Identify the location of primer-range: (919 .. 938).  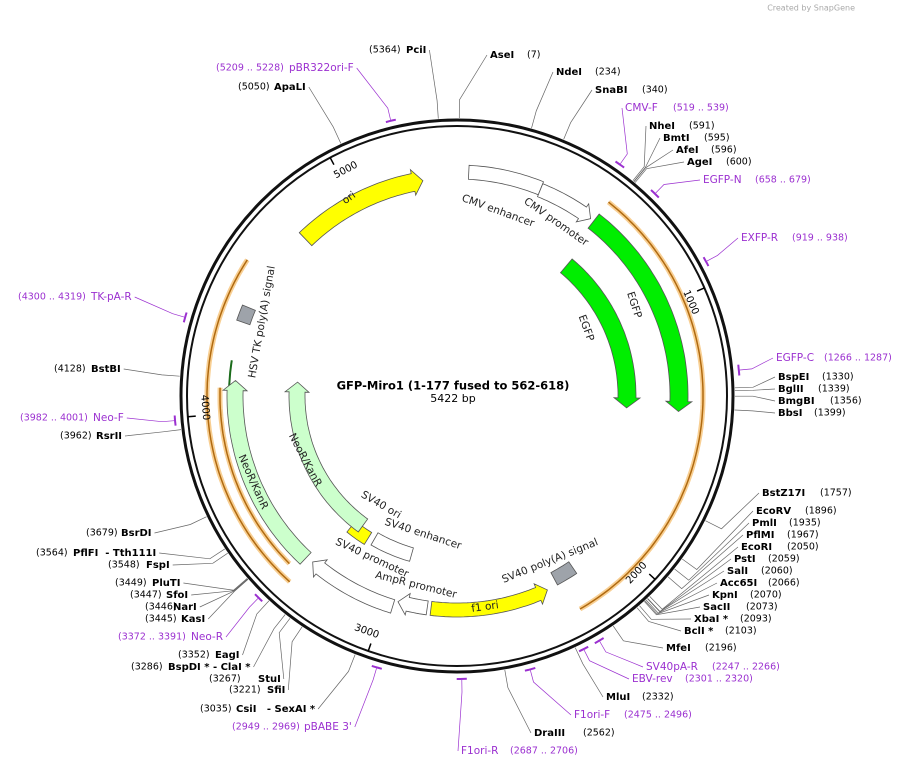
(820, 238).